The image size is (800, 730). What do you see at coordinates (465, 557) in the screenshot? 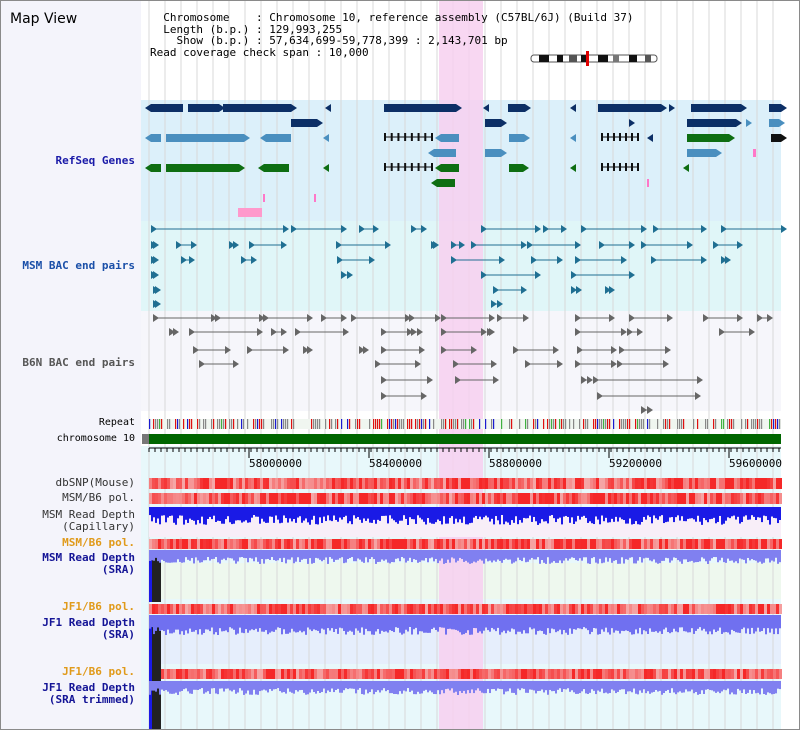
I see `msm-depth-sra-track` at bounding box center [465, 557].